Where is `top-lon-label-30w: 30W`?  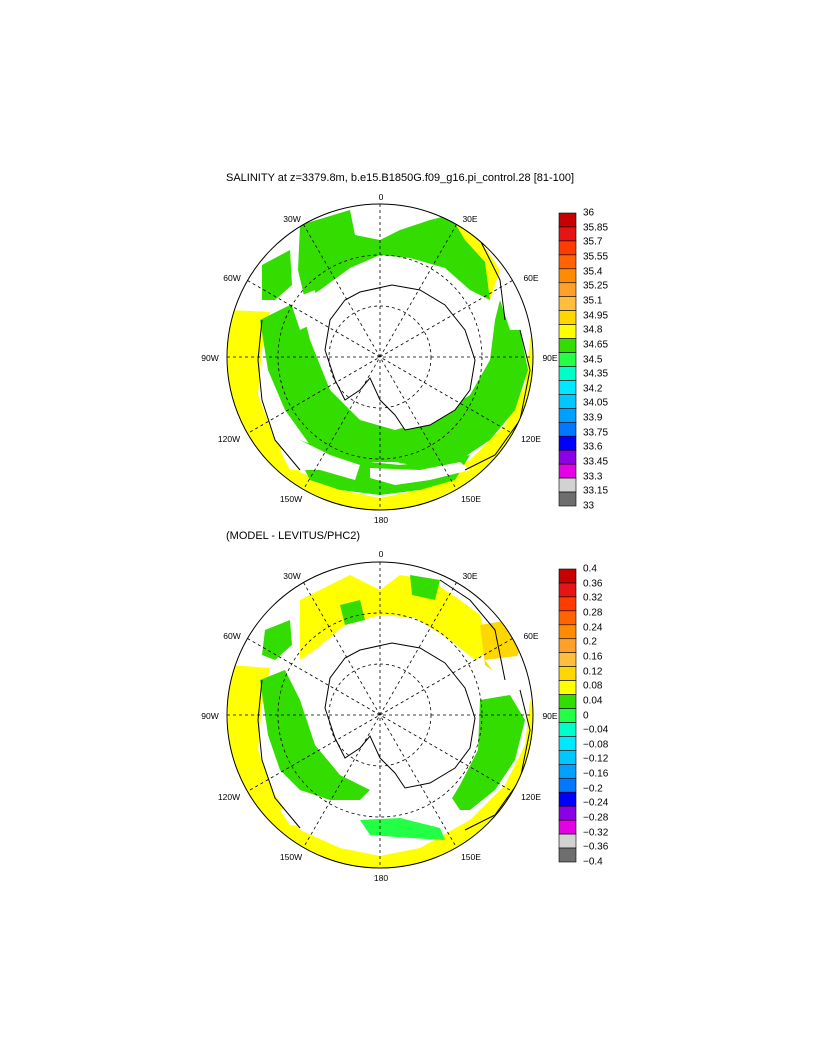
top-lon-label-30w: 30W is located at coordinates (292, 219).